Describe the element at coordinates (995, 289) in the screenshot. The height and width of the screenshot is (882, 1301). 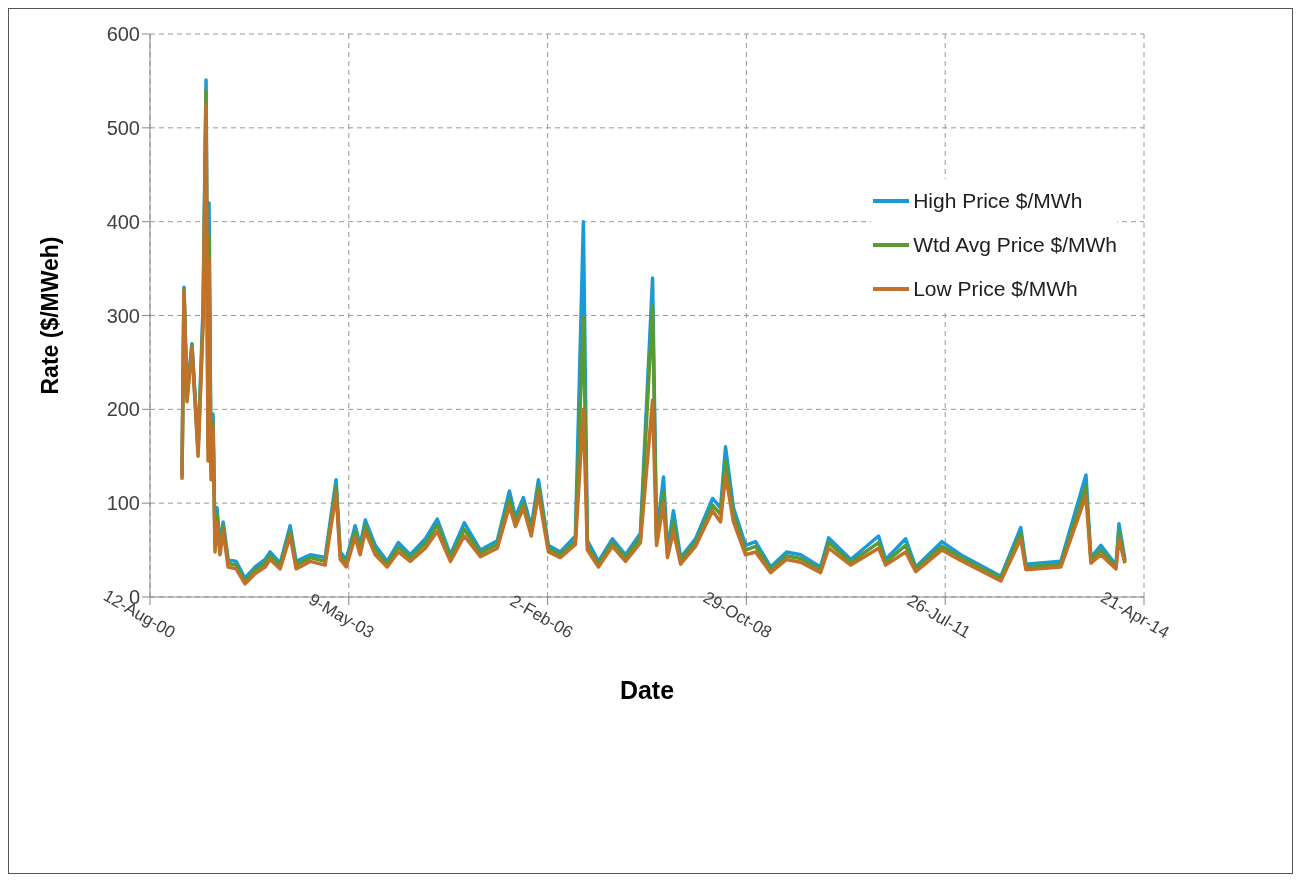
I see `legend-label: Low Price $/MWh` at that location.